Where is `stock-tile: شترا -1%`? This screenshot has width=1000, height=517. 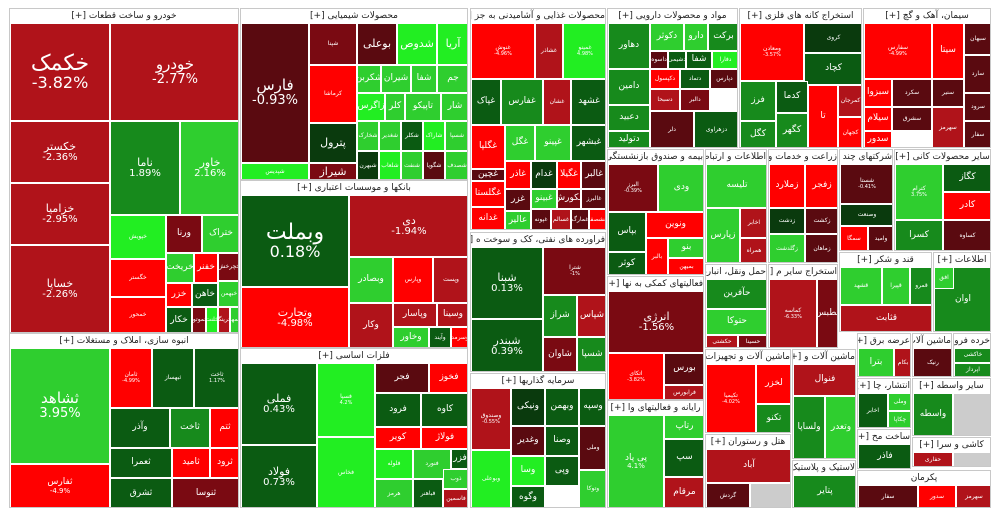 stock-tile: شترا -1% is located at coordinates (574, 271).